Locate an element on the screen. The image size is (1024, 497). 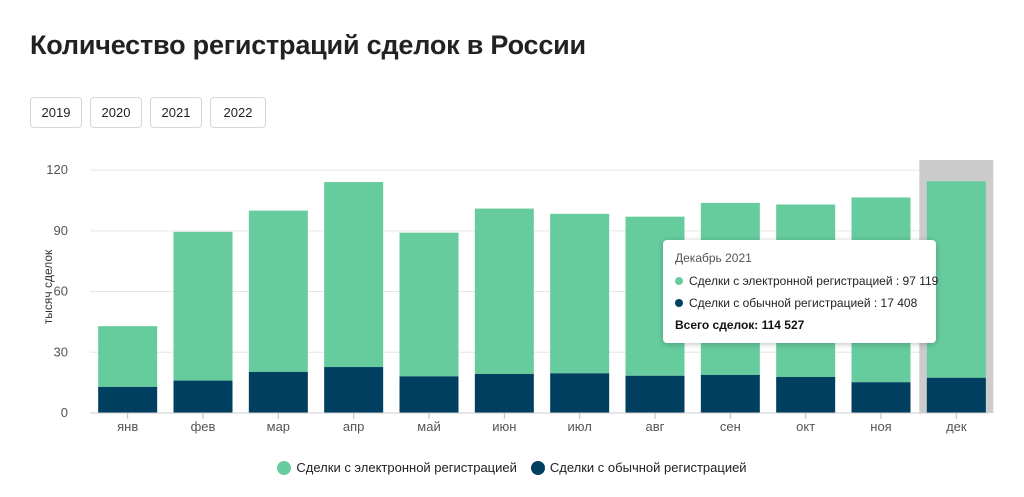
legend-item-electronic: Сделки с электронной регистрацией is located at coordinates (397, 467).